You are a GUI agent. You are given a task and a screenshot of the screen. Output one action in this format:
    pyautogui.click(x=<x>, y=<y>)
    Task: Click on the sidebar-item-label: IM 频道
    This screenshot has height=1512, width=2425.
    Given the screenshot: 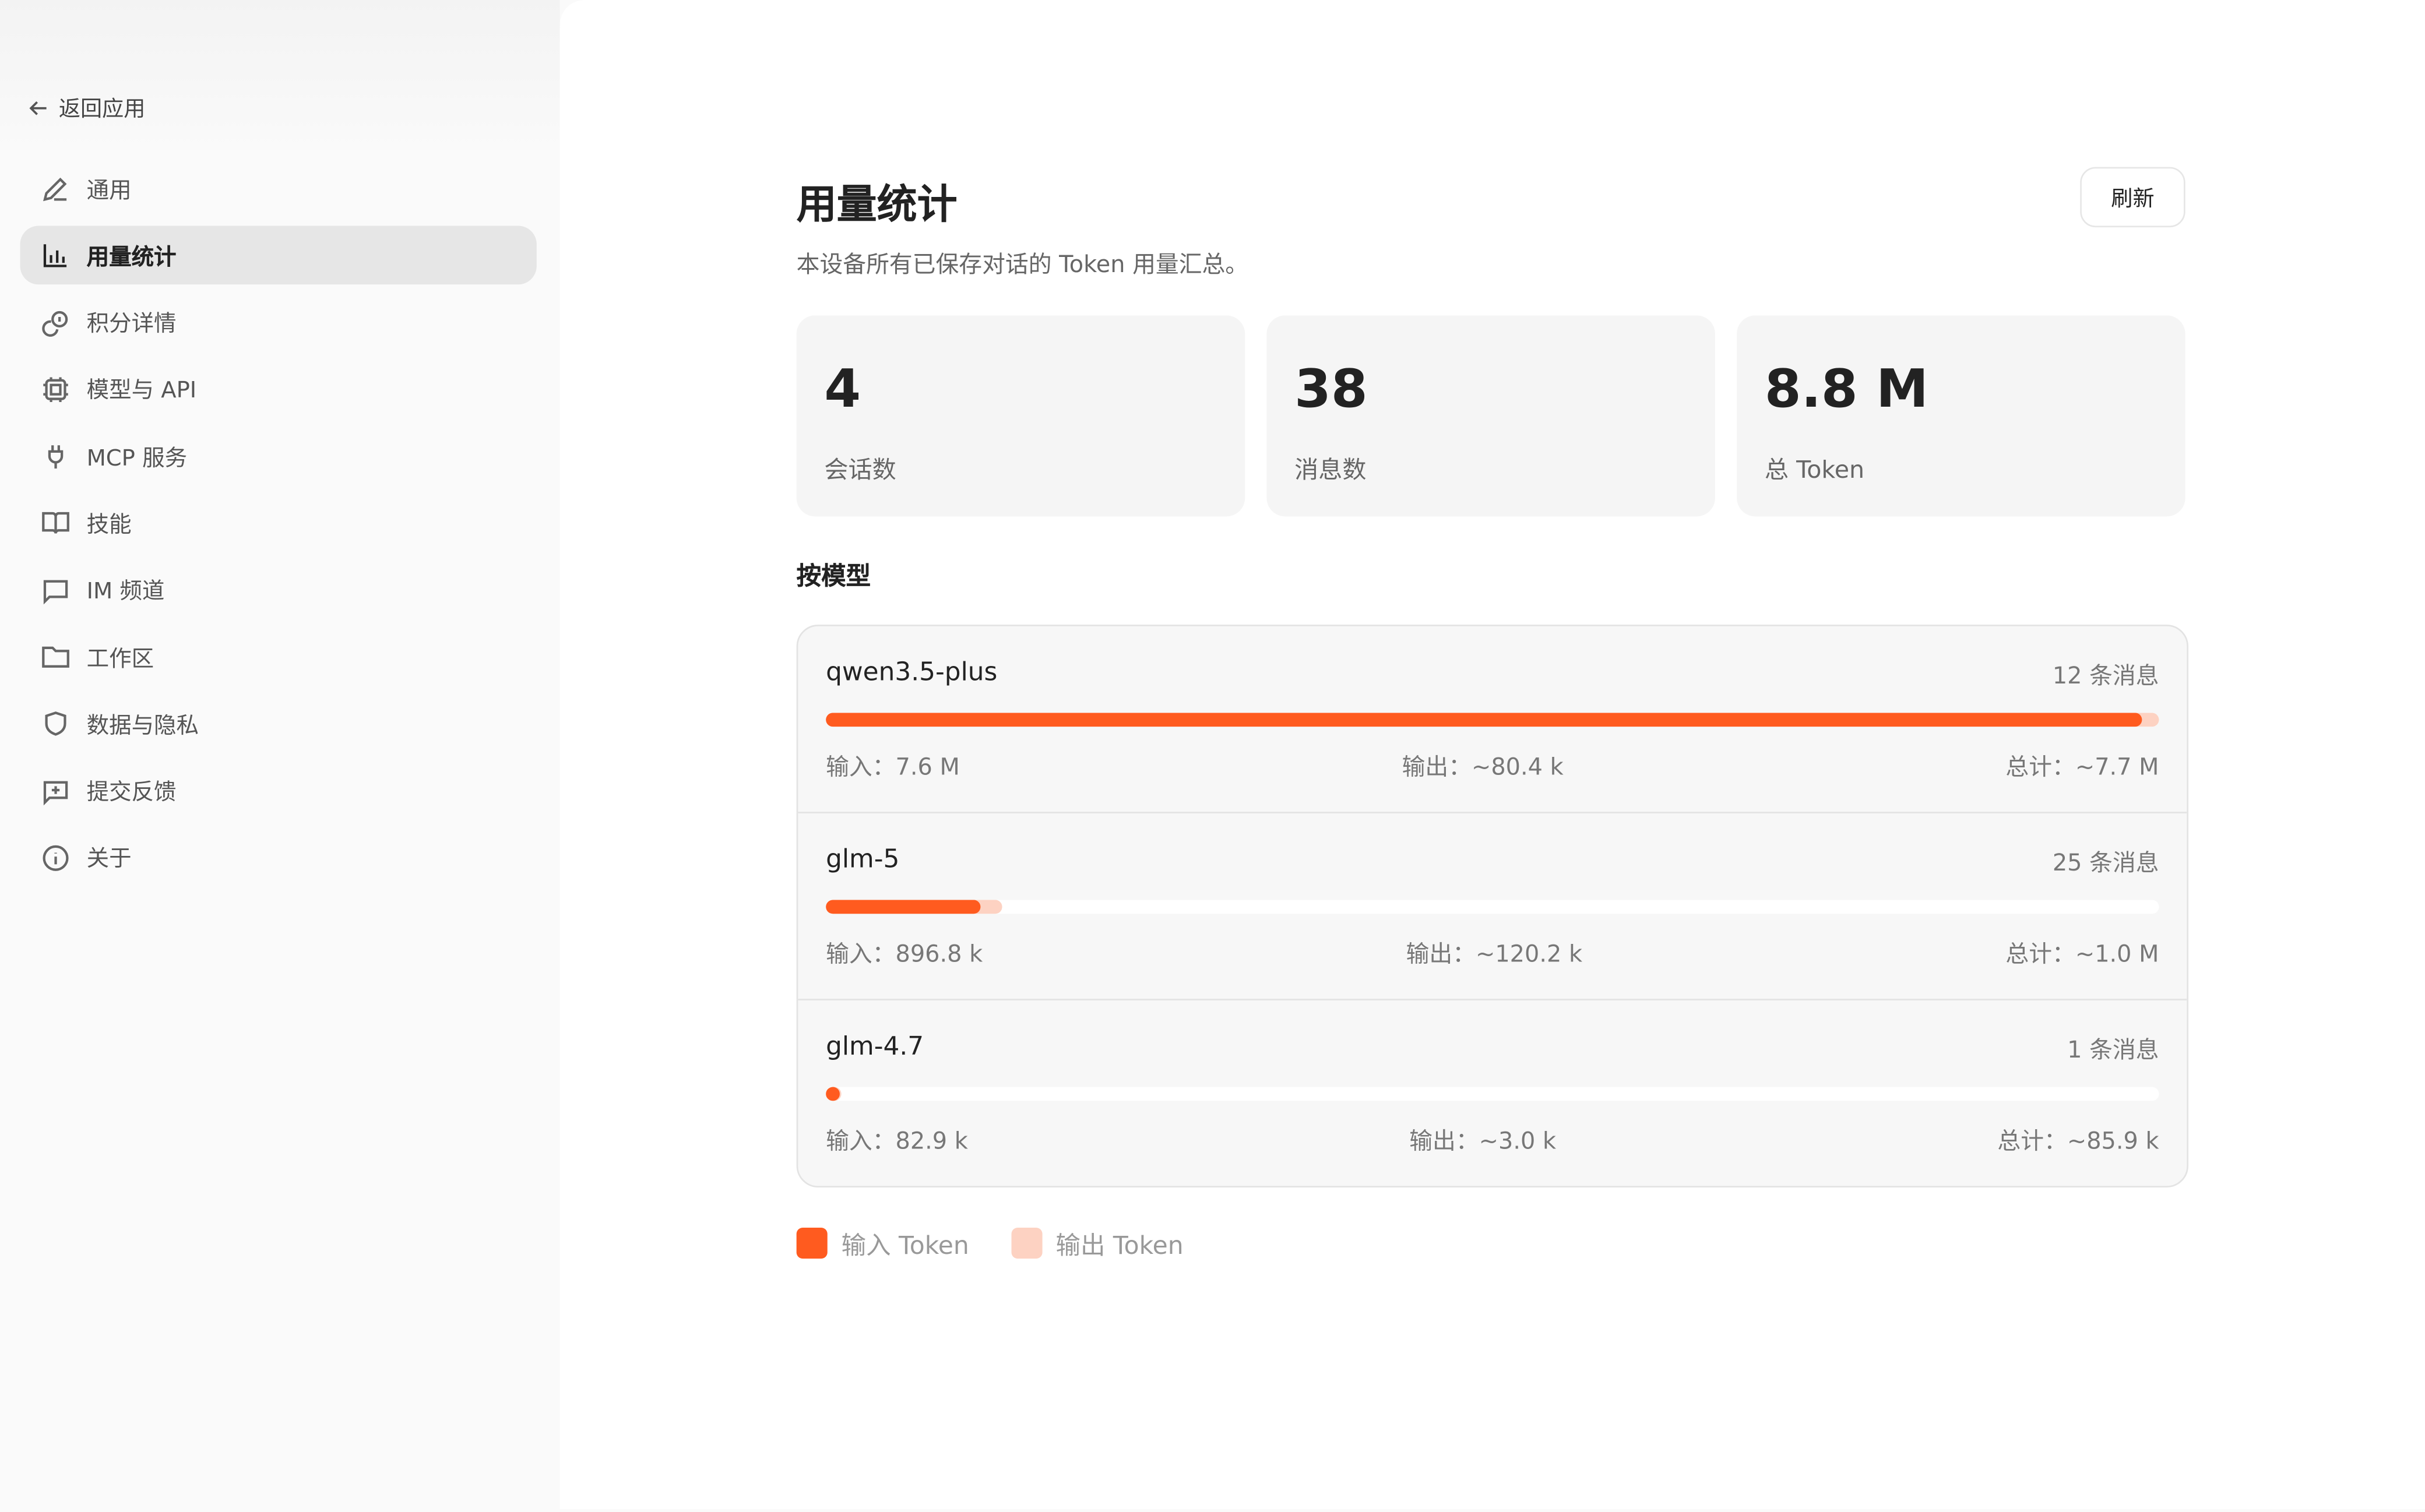 What is the action you would take?
    pyautogui.click(x=125, y=592)
    